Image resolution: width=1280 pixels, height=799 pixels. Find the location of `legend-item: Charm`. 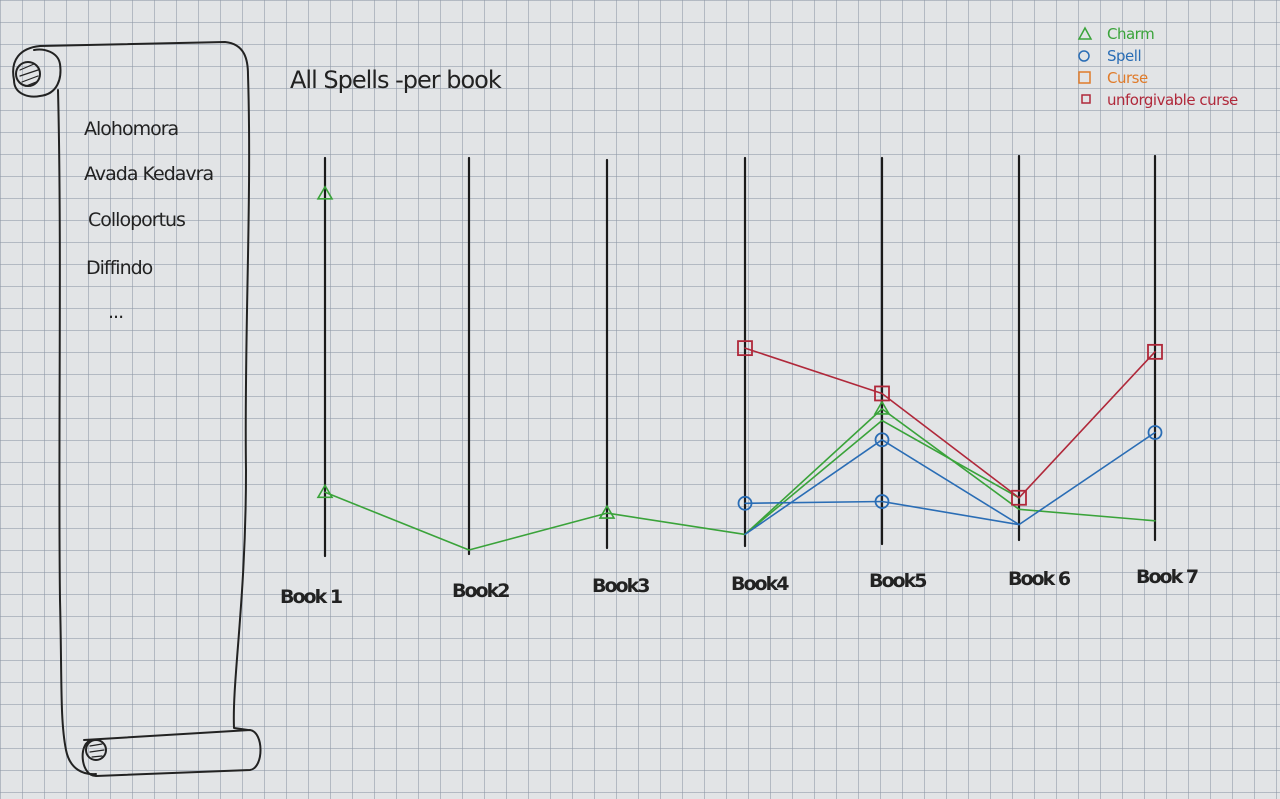

legend-item: Charm is located at coordinates (1116, 34).